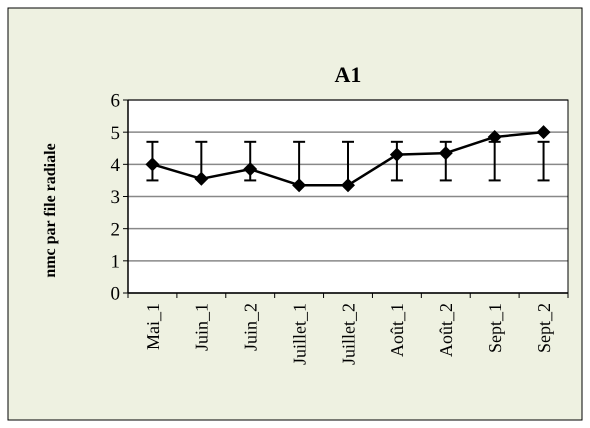 Image resolution: width=590 pixels, height=428 pixels. Describe the element at coordinates (348, 334) in the screenshot. I see `x-tick-label: Juillet_2` at that location.